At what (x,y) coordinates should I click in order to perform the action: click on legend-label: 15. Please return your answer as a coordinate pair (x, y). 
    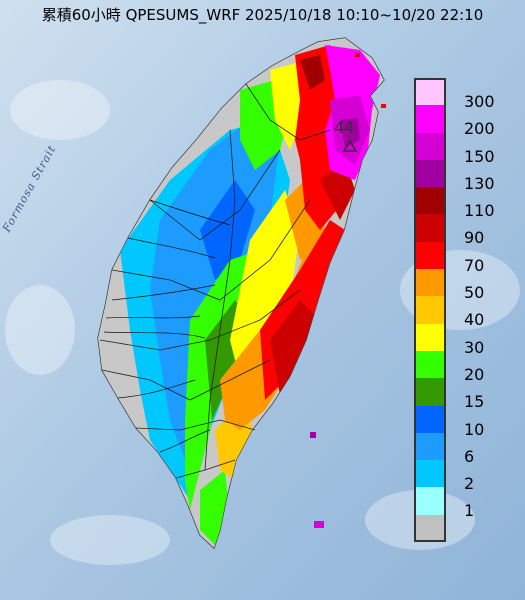
    Looking at the image, I should click on (474, 402).